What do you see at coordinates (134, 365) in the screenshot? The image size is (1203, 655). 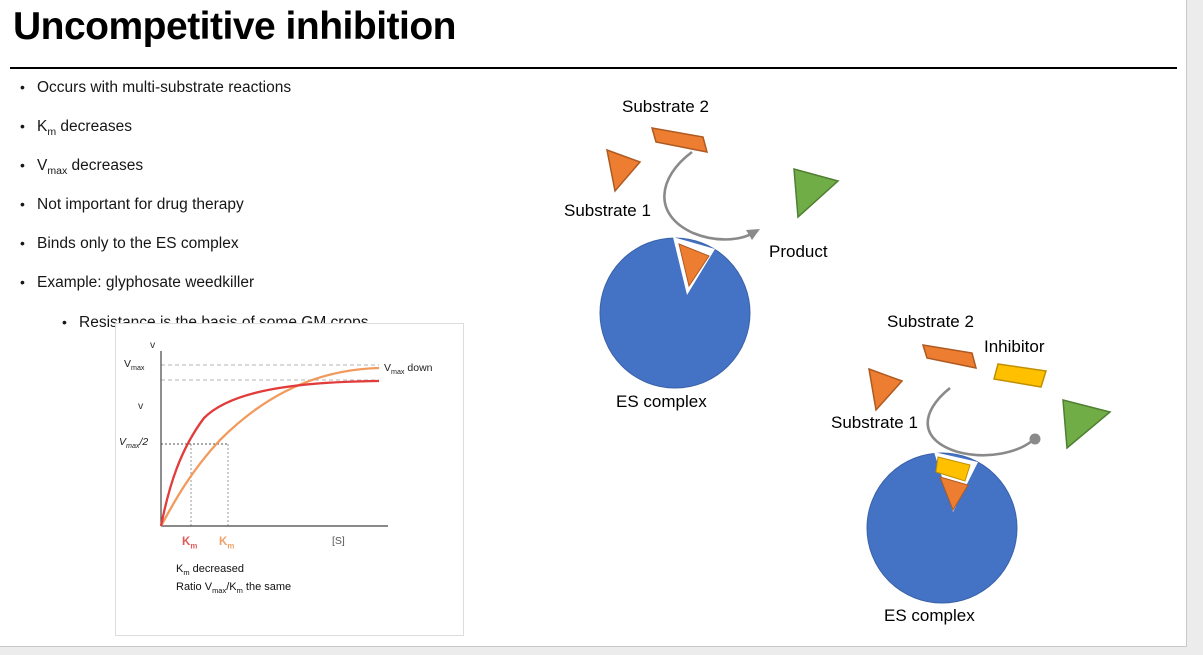 I see `vmax-label: Vmax` at bounding box center [134, 365].